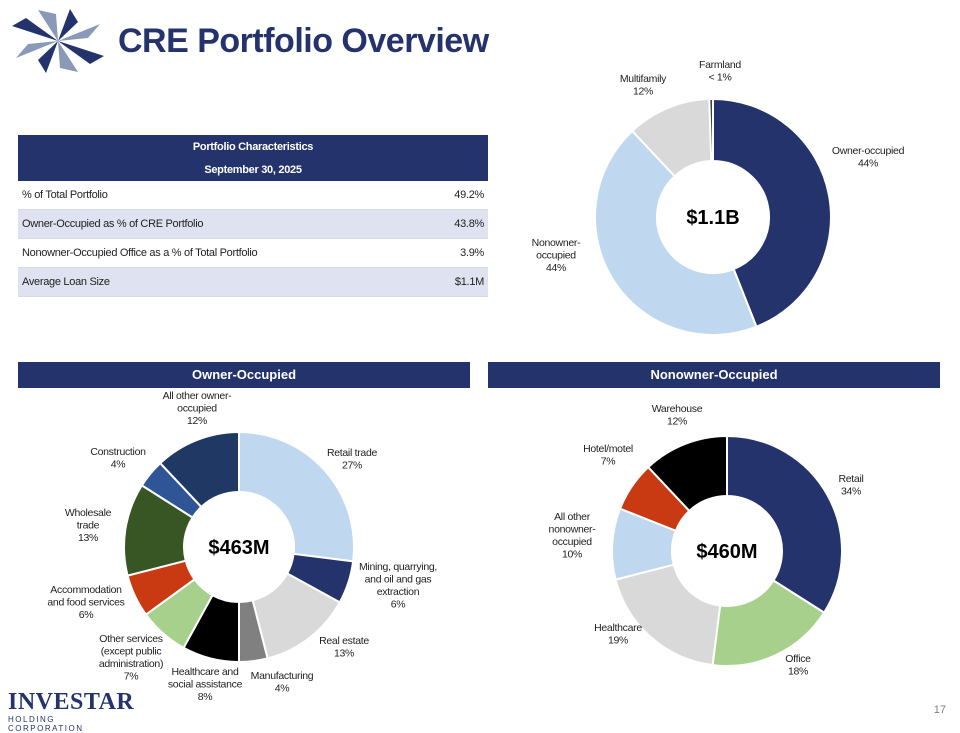 Image resolution: width=960 pixels, height=733 pixels. Describe the element at coordinates (608, 455) in the screenshot. I see `donut-label: Hotel/motel 7%` at that location.